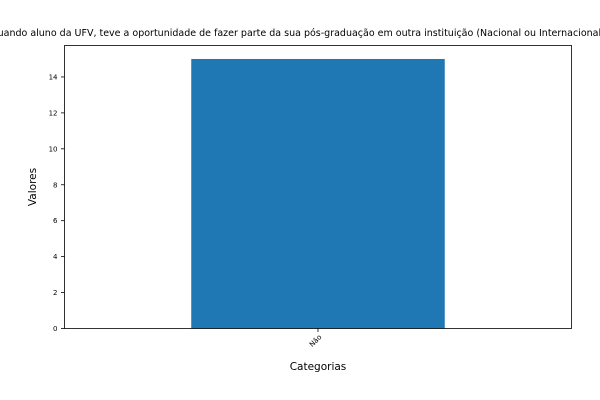 The height and width of the screenshot is (400, 600). Describe the element at coordinates (53, 113) in the screenshot. I see `y-tick-label: 12` at that location.